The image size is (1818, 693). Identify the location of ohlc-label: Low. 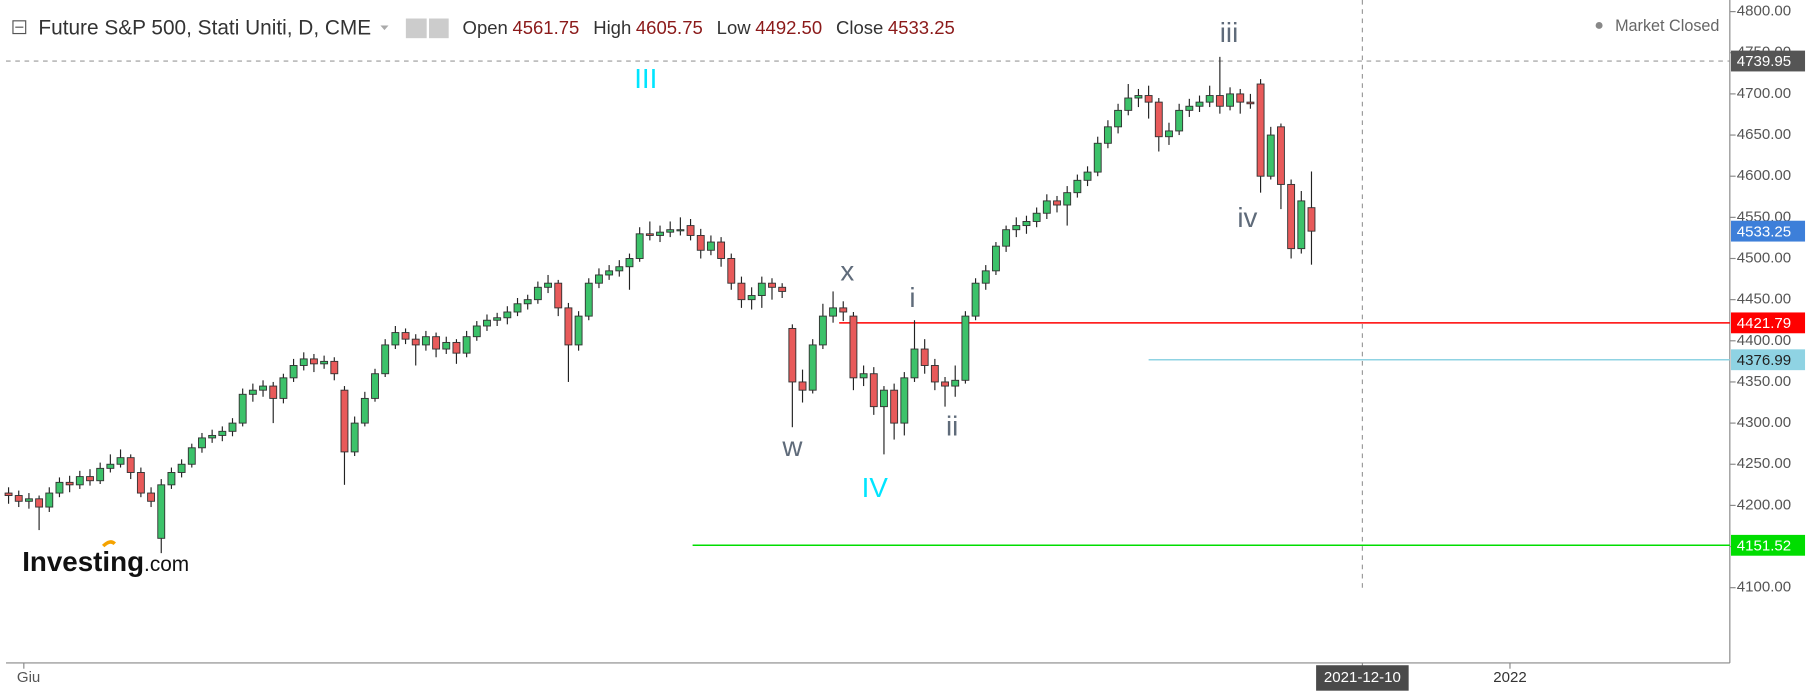
(734, 27).